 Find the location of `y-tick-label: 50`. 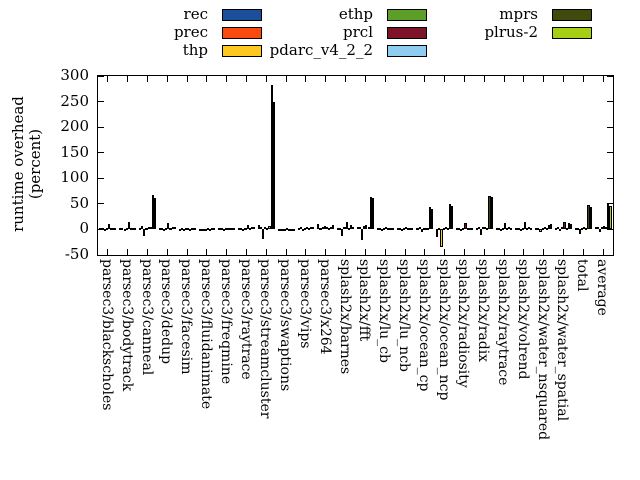

y-tick-label: 50 is located at coordinates (79, 202).